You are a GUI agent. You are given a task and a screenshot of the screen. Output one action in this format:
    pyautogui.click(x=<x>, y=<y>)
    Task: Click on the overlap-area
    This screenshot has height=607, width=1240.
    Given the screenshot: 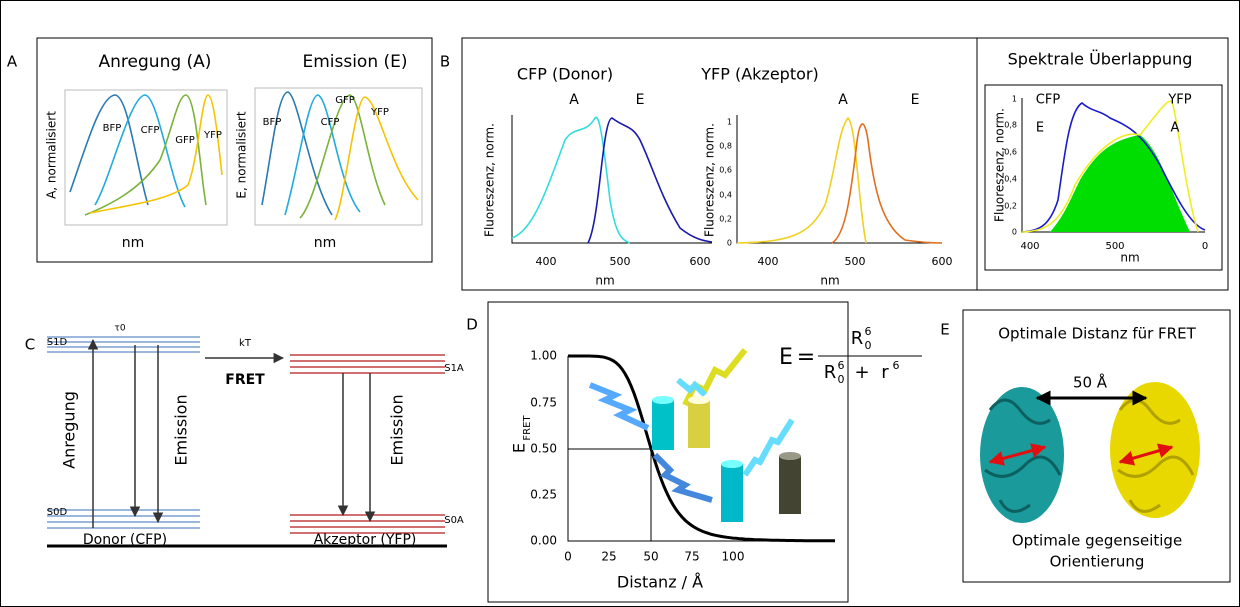 What is the action you would take?
    pyautogui.click(x=1120, y=183)
    